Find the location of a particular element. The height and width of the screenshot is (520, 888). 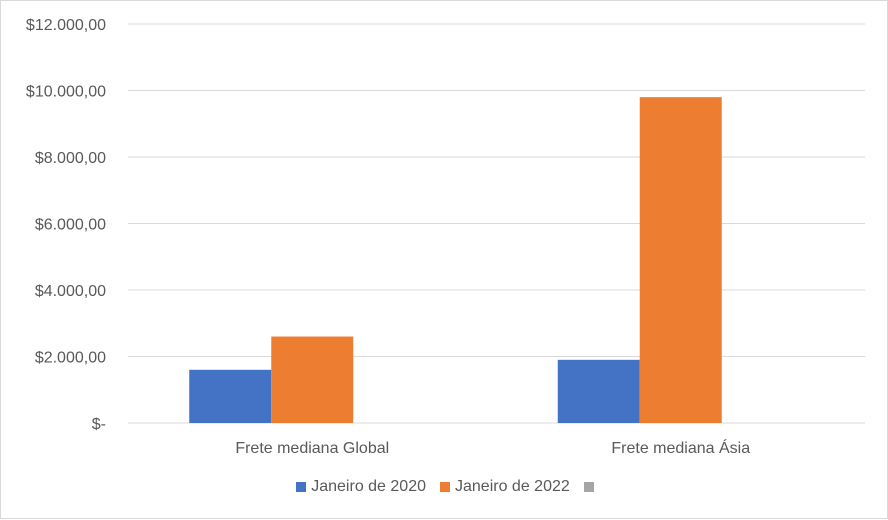

legend-item is located at coordinates (588, 487).